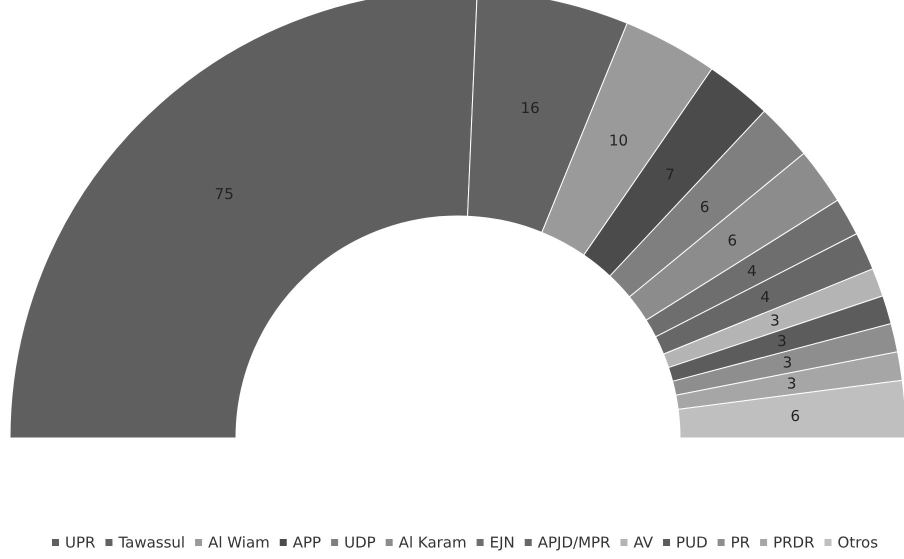 The image size is (904, 559). Describe the element at coordinates (858, 543) in the screenshot. I see `legend-label: Otros` at that location.